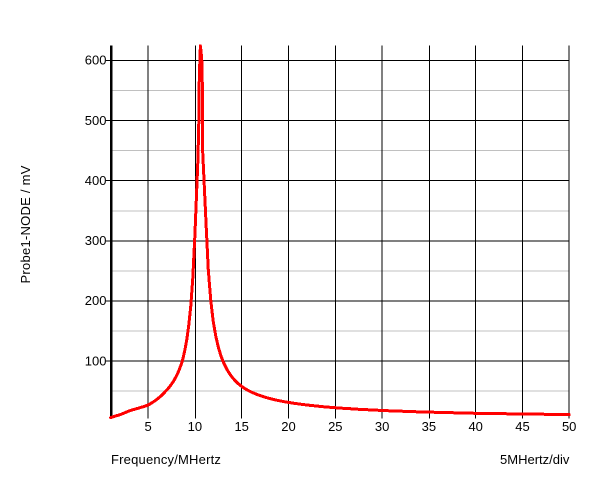 The image size is (606, 497). I want to click on svg-text: 45, so click(522, 426).